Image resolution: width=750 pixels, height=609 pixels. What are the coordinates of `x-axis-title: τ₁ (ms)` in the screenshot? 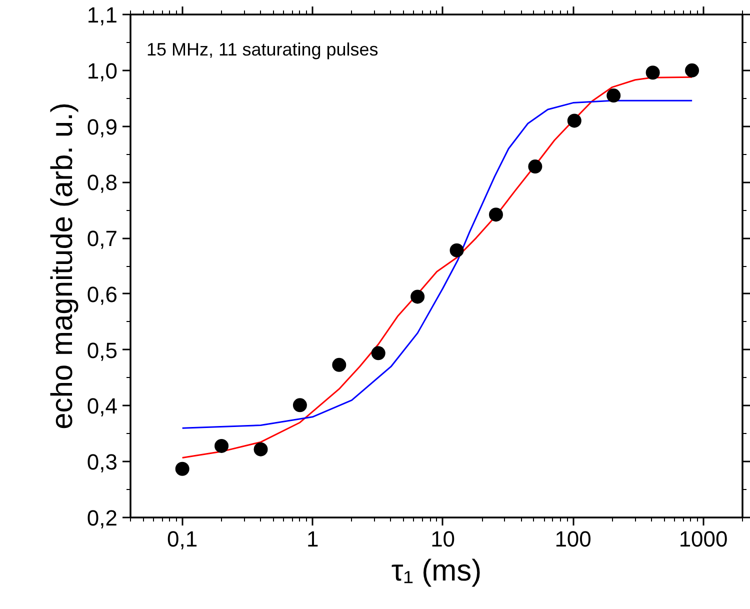 It's located at (436, 571).